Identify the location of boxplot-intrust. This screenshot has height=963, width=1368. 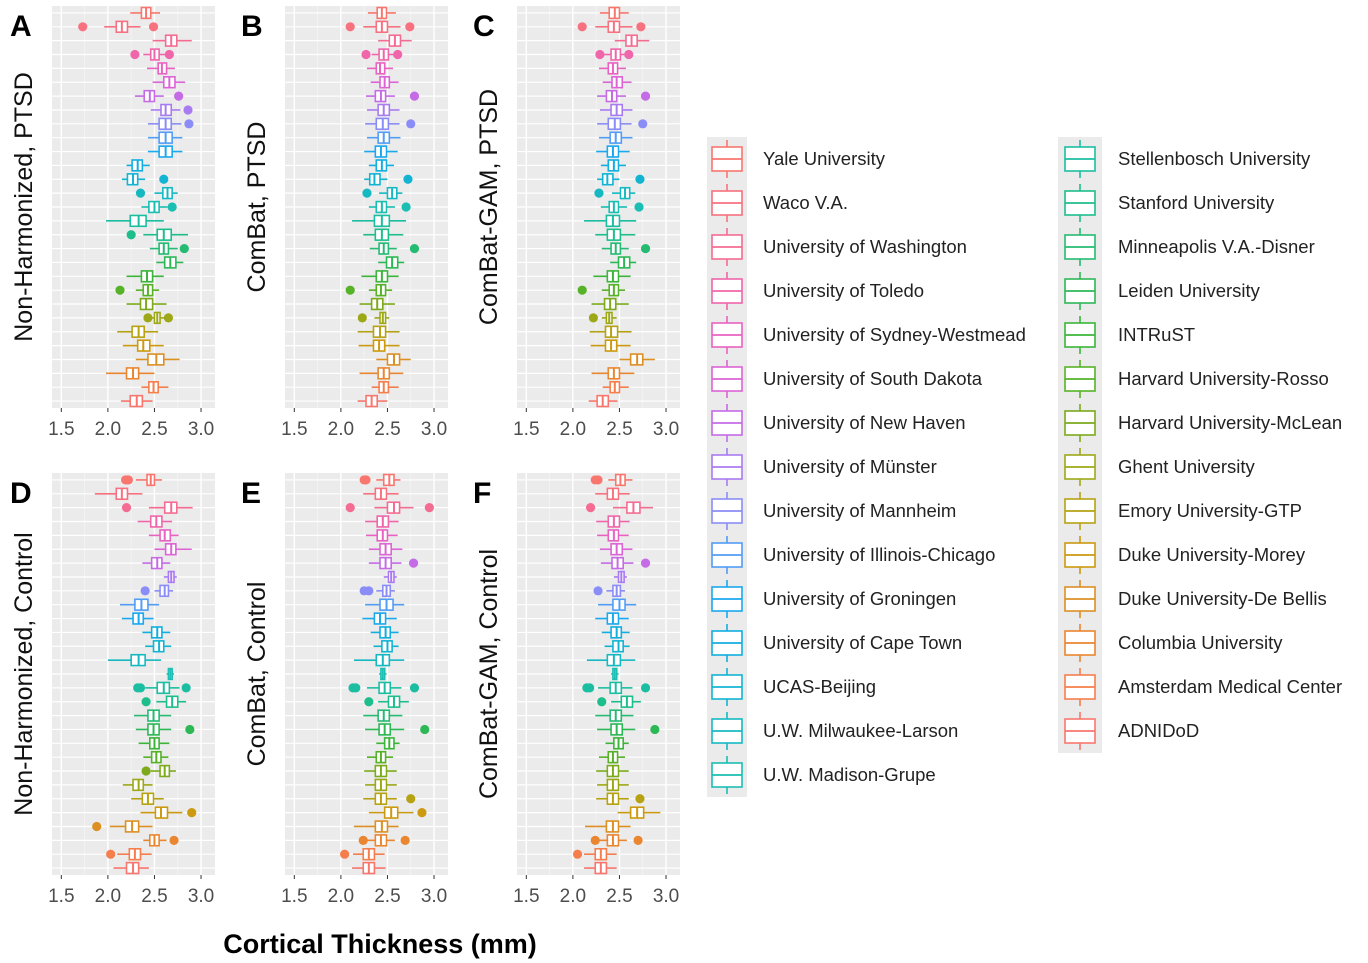
(612, 276).